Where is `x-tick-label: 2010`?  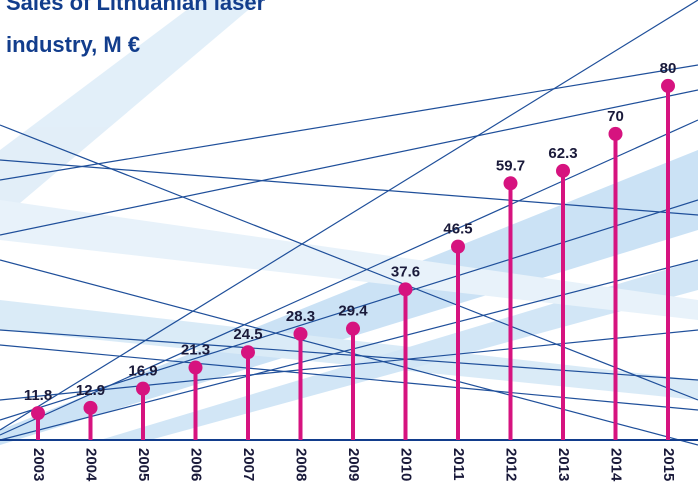 x-tick-label: 2010 is located at coordinates (406, 464).